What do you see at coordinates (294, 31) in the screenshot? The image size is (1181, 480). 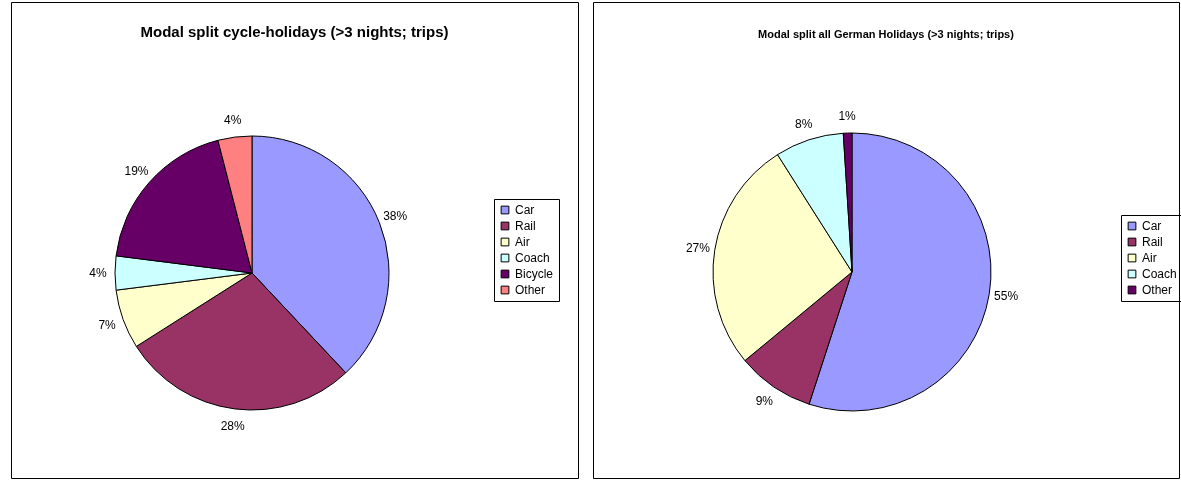 I see `chart-title: Modal split cycle-holidays (>3 nights; trips)` at bounding box center [294, 31].